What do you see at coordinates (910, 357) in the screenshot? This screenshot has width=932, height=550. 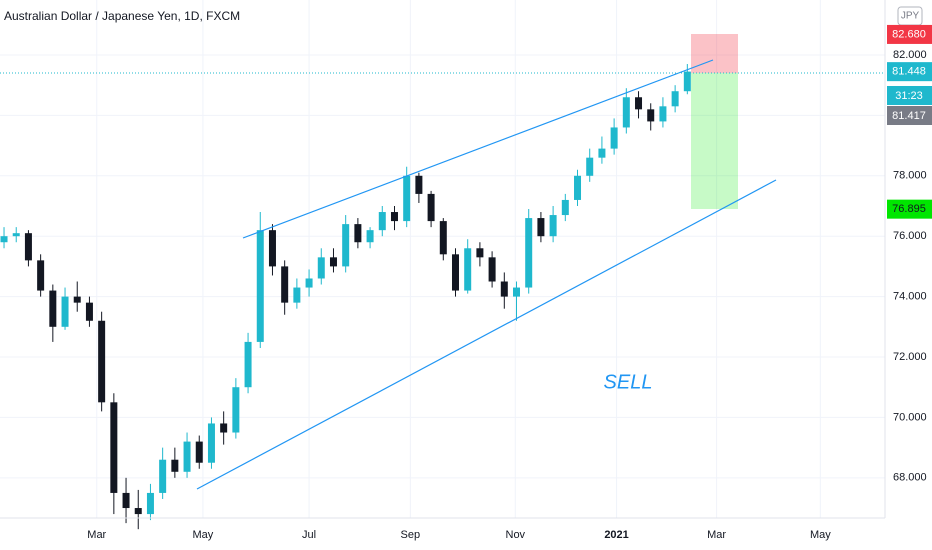 I see `y-tick-label: 72.000` at bounding box center [910, 357].